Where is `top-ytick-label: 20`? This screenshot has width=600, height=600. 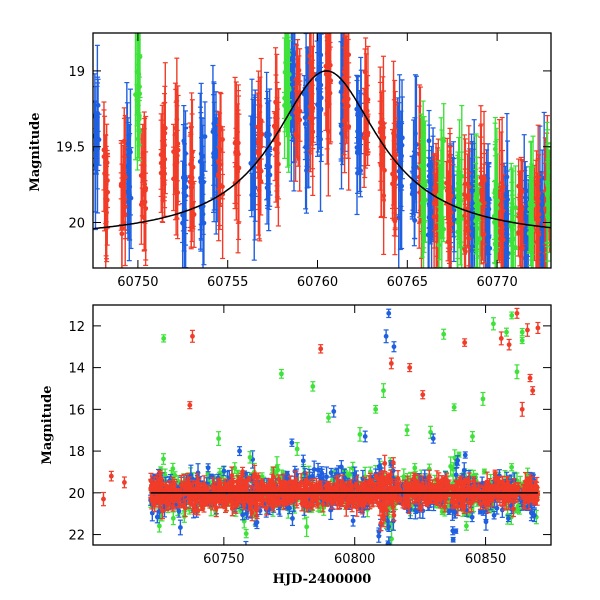 top-ytick-label: 20 is located at coordinates (76, 224).